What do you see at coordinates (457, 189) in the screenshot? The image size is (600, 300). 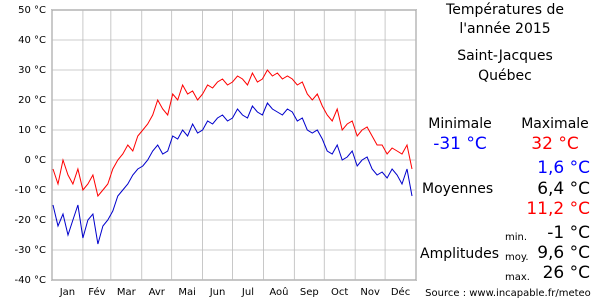 I see `mean-label: Moyennes` at bounding box center [457, 189].